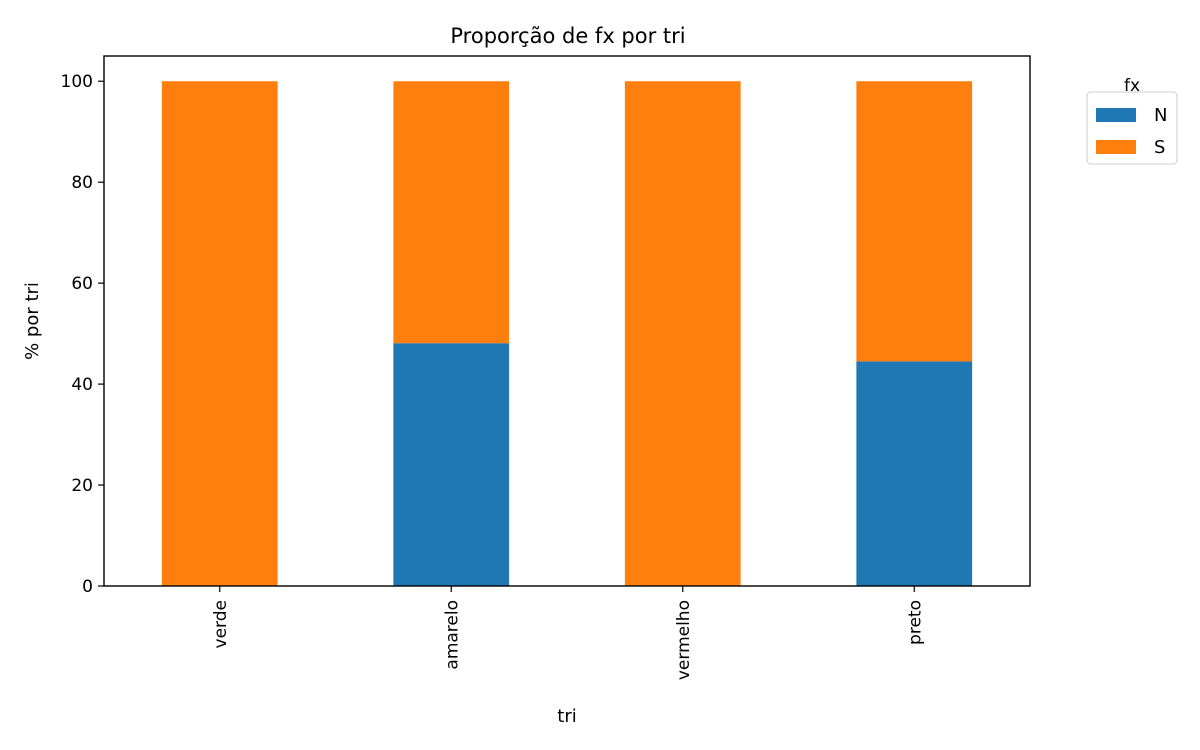 The height and width of the screenshot is (750, 1200). I want to click on y-axis-ticks: 0 20 40 60 80 100, so click(82, 334).